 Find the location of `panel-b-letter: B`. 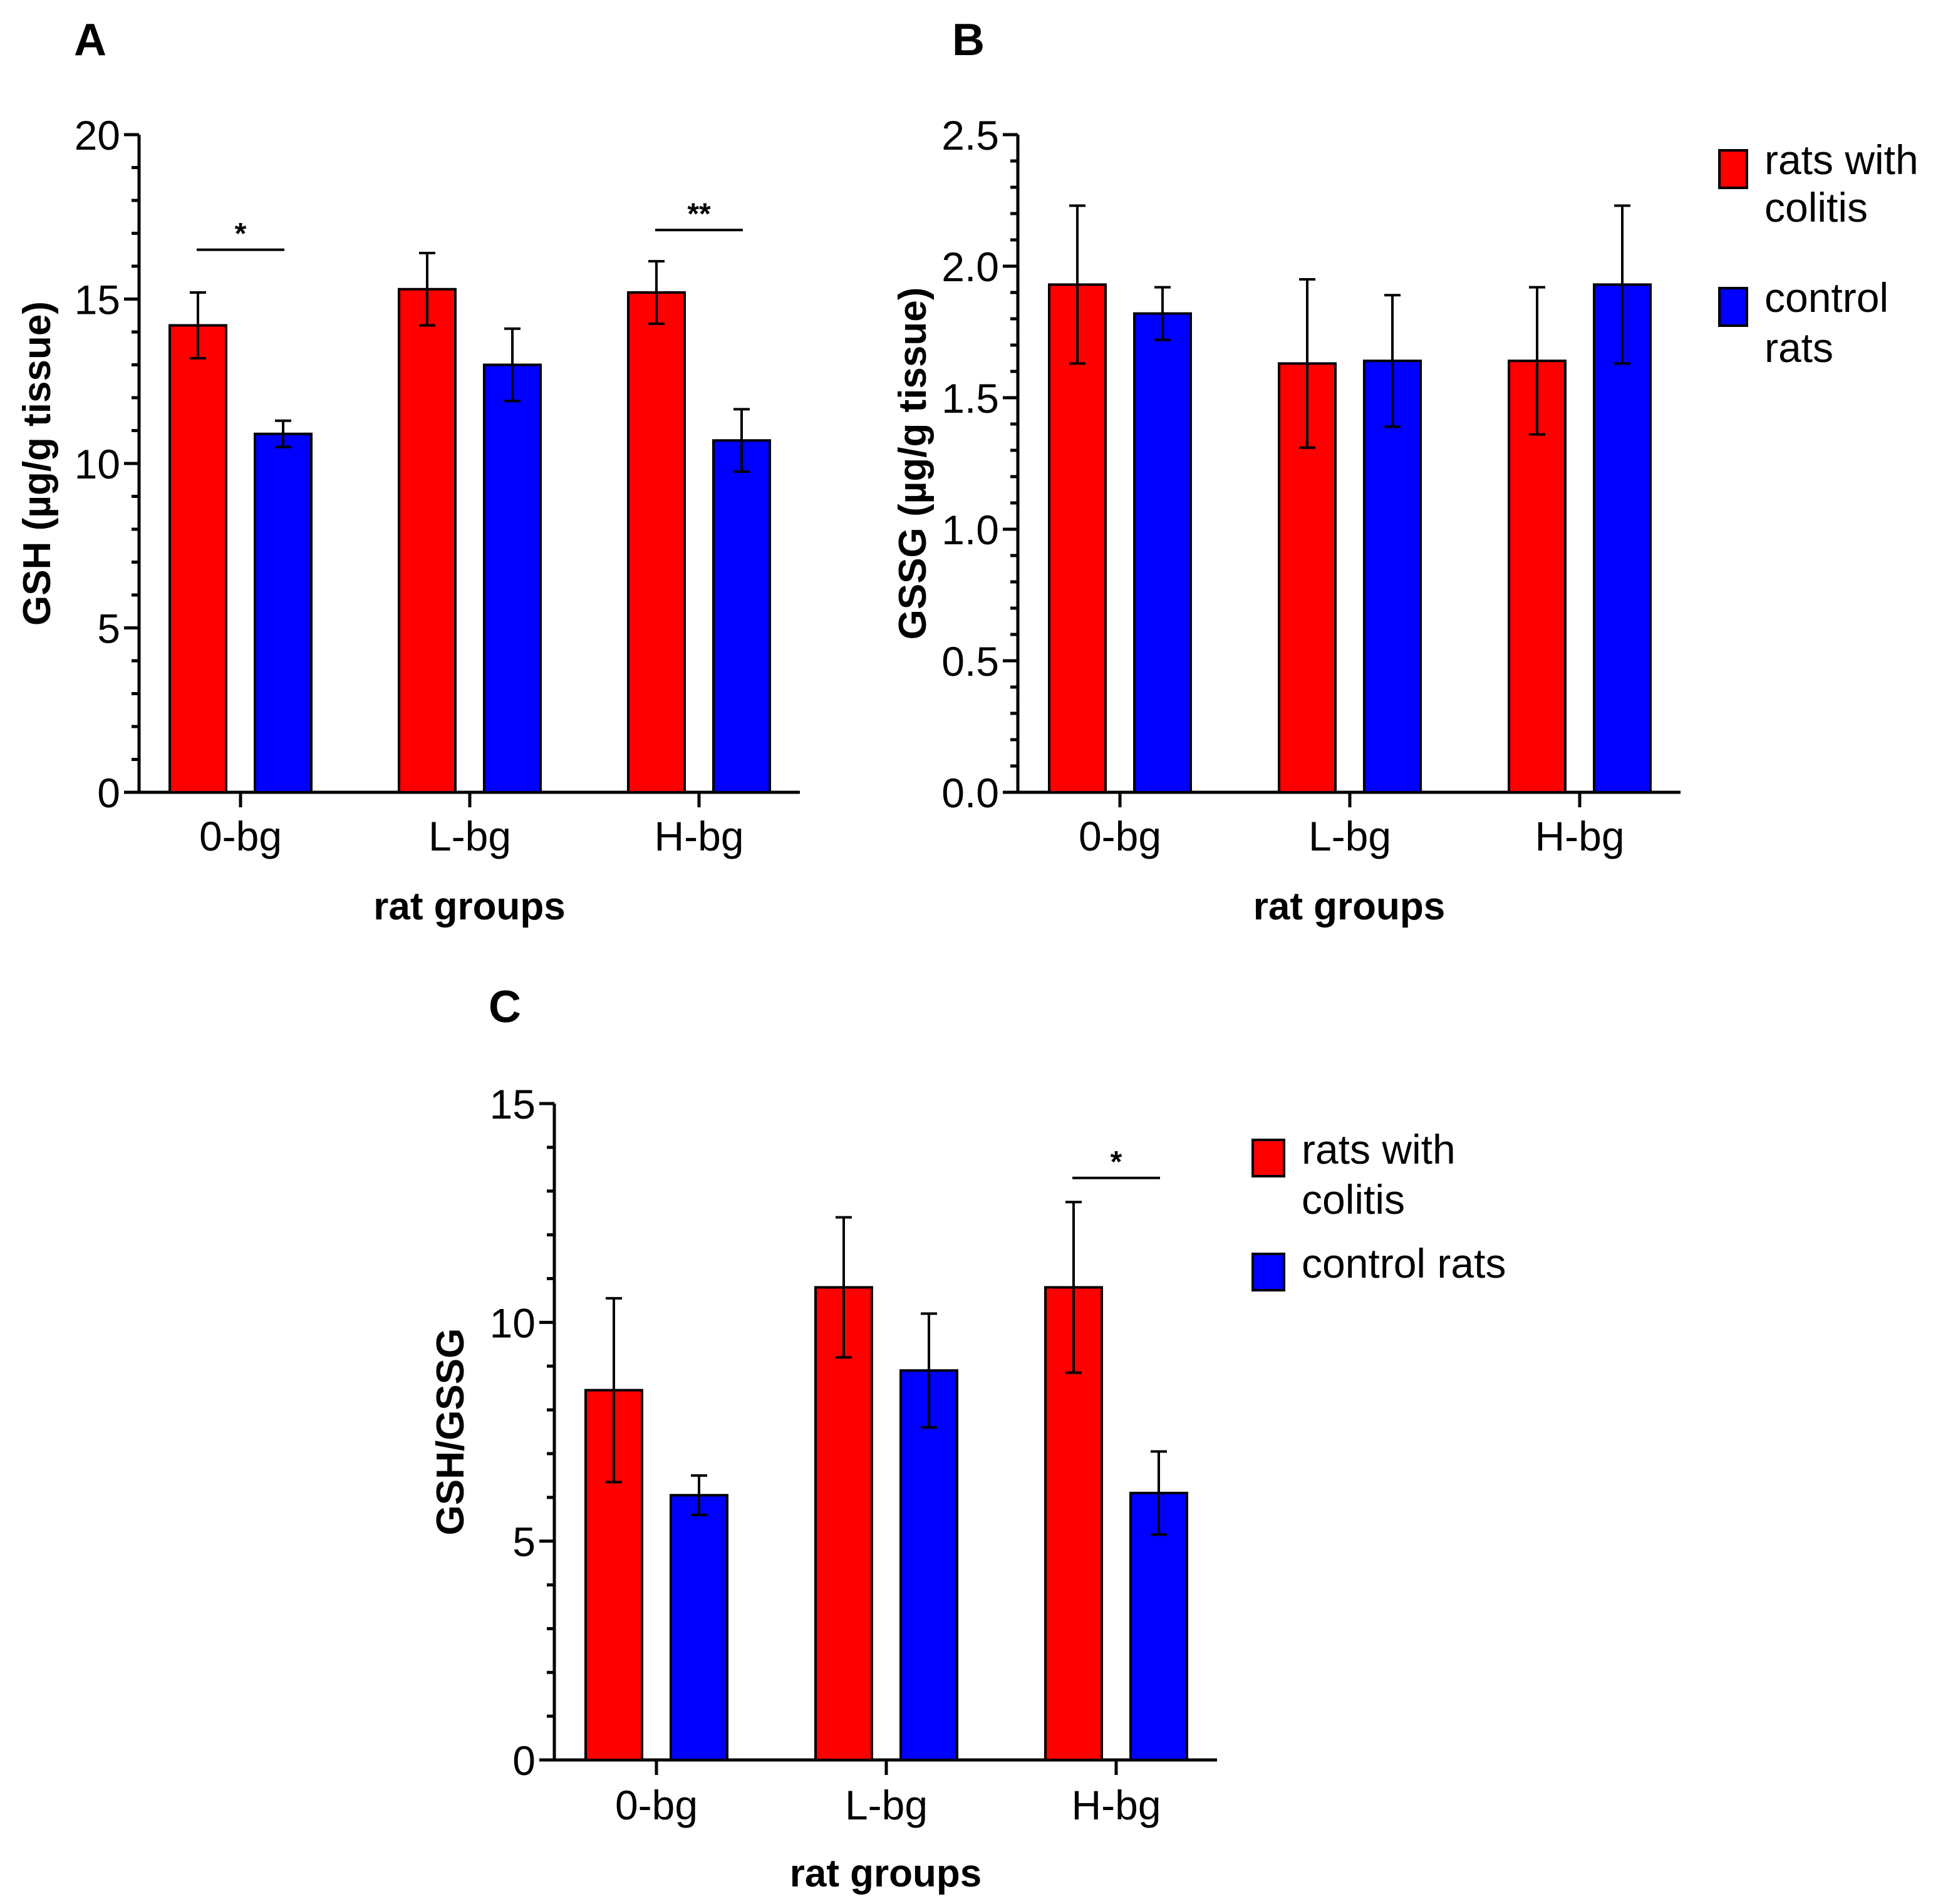

panel-b-letter: B is located at coordinates (968, 40).